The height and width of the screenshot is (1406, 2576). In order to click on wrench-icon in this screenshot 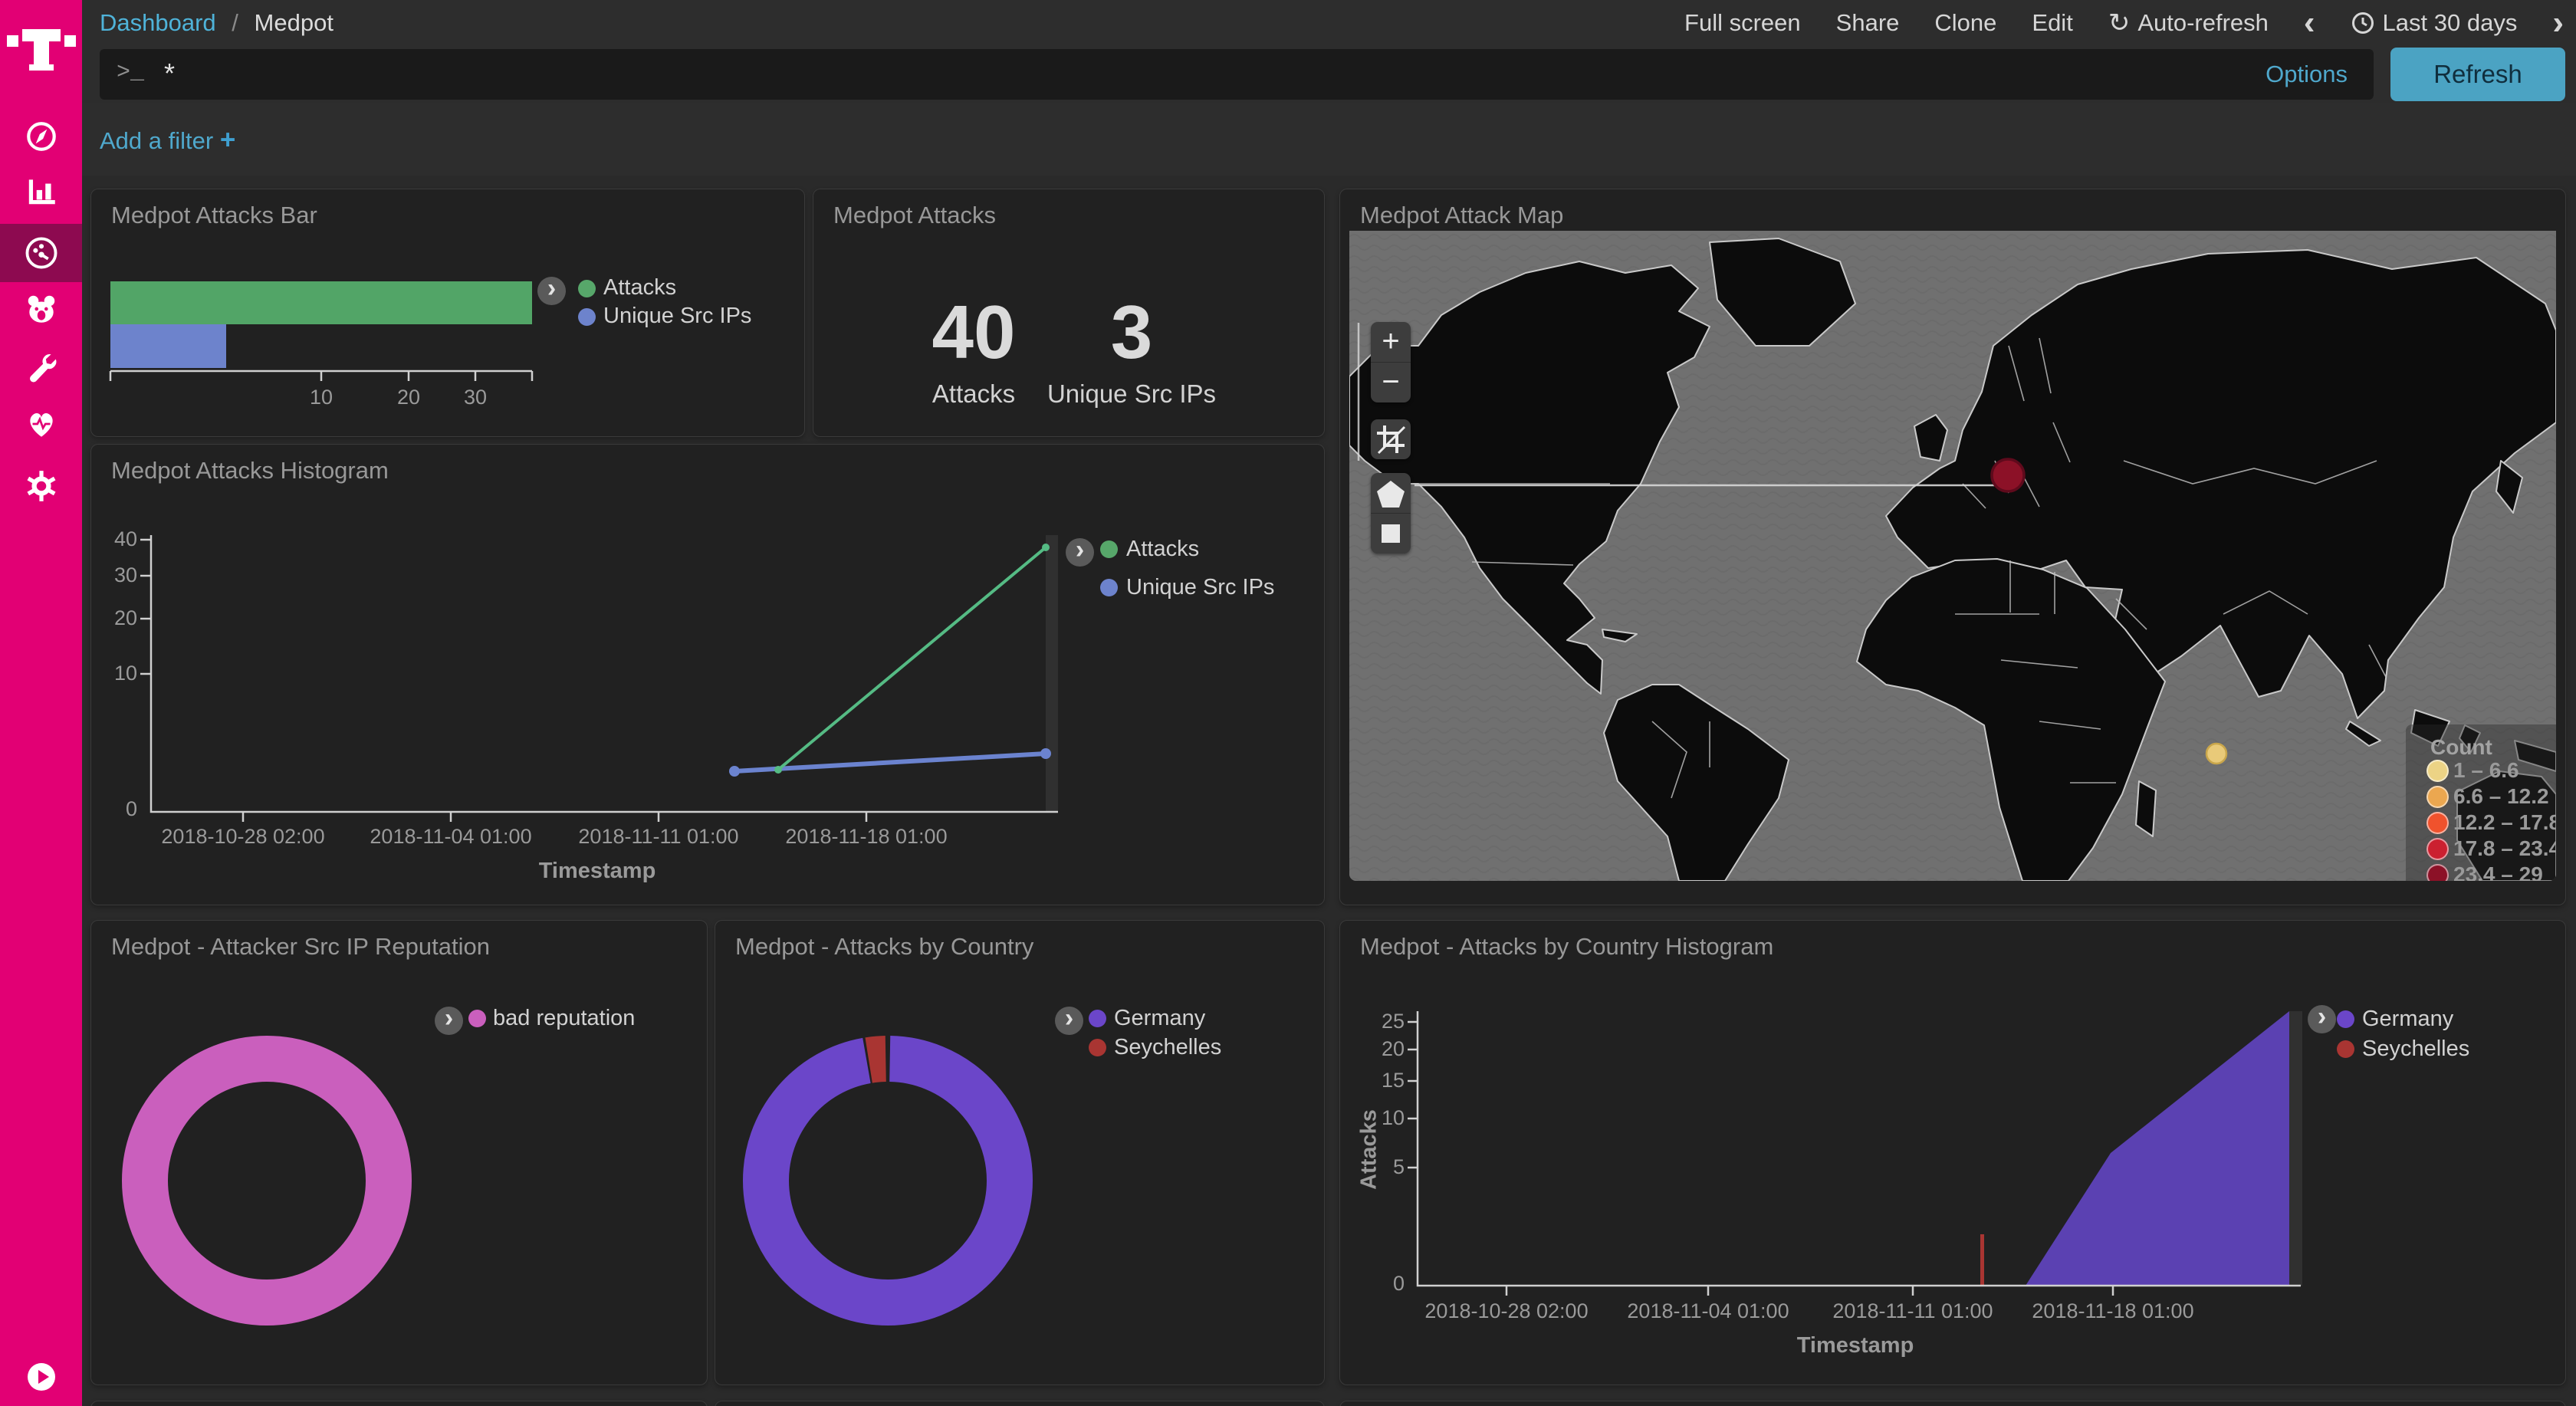, I will do `click(43, 368)`.